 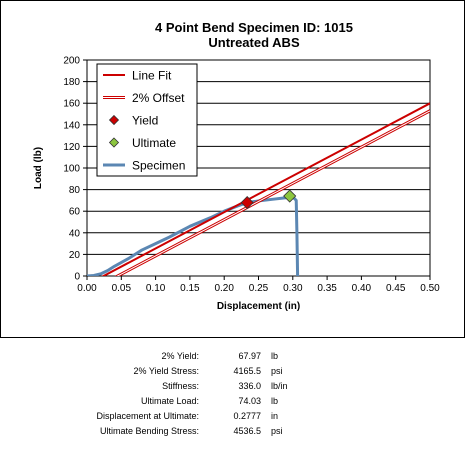 I want to click on x-tick-label: 0.30, so click(x=293, y=288).